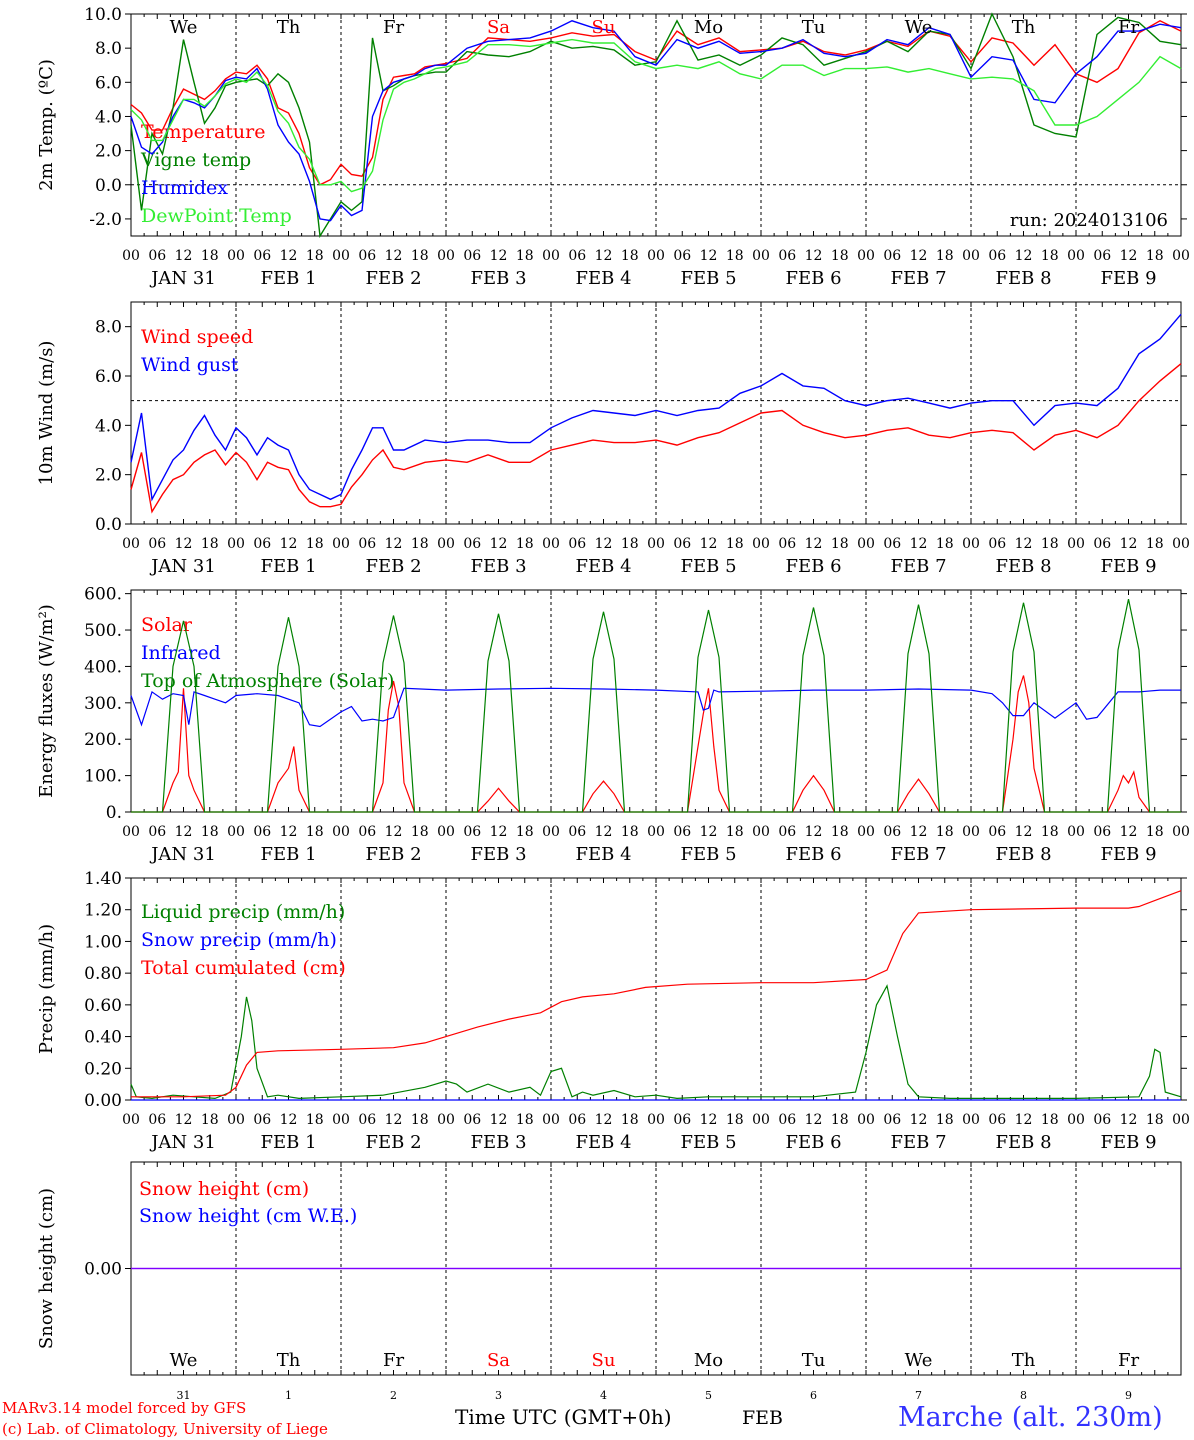  I want to click on y-axis-title: Energy fluxes (W/m²), so click(46, 701).